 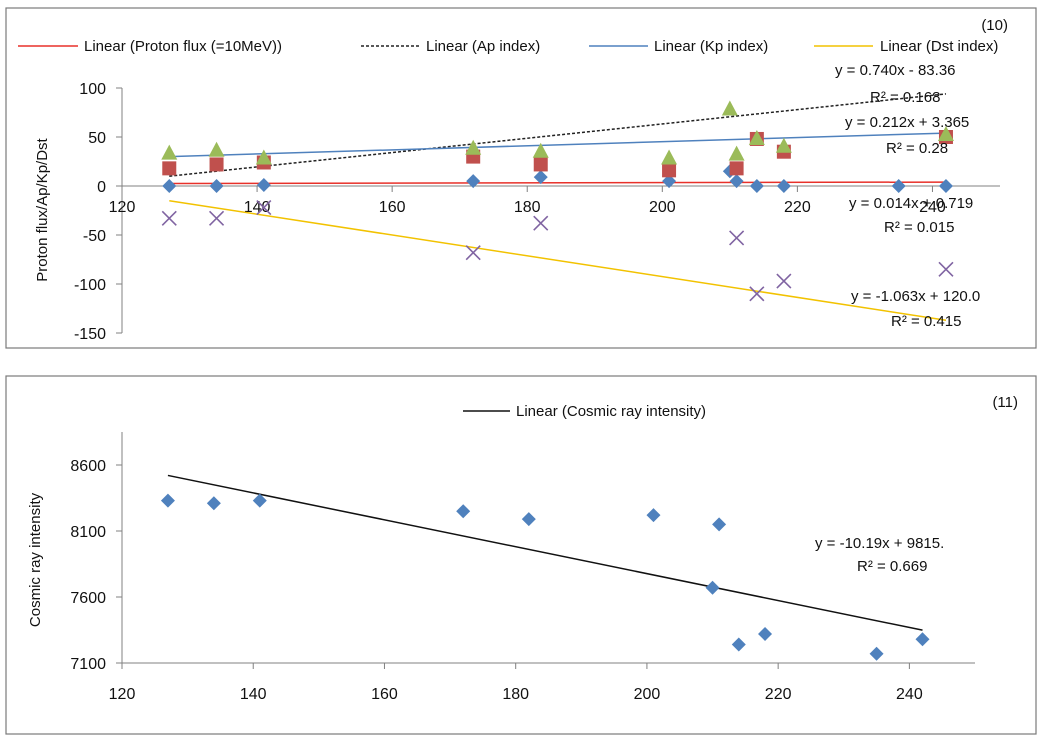 What do you see at coordinates (92, 89) in the screenshot?
I see `chart-10-y-tick-label: 100` at bounding box center [92, 89].